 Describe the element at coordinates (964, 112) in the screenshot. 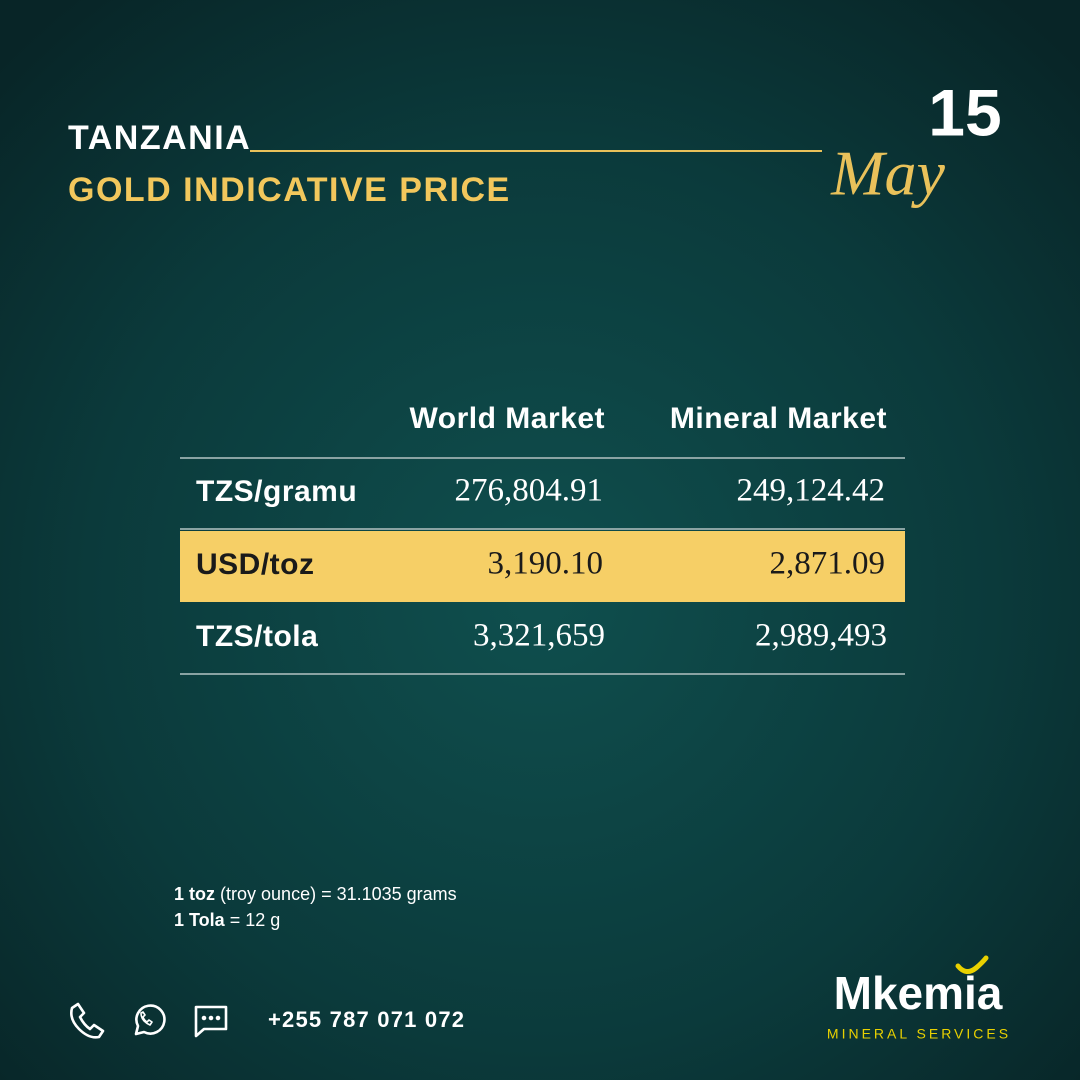

I see `day: 15` at that location.